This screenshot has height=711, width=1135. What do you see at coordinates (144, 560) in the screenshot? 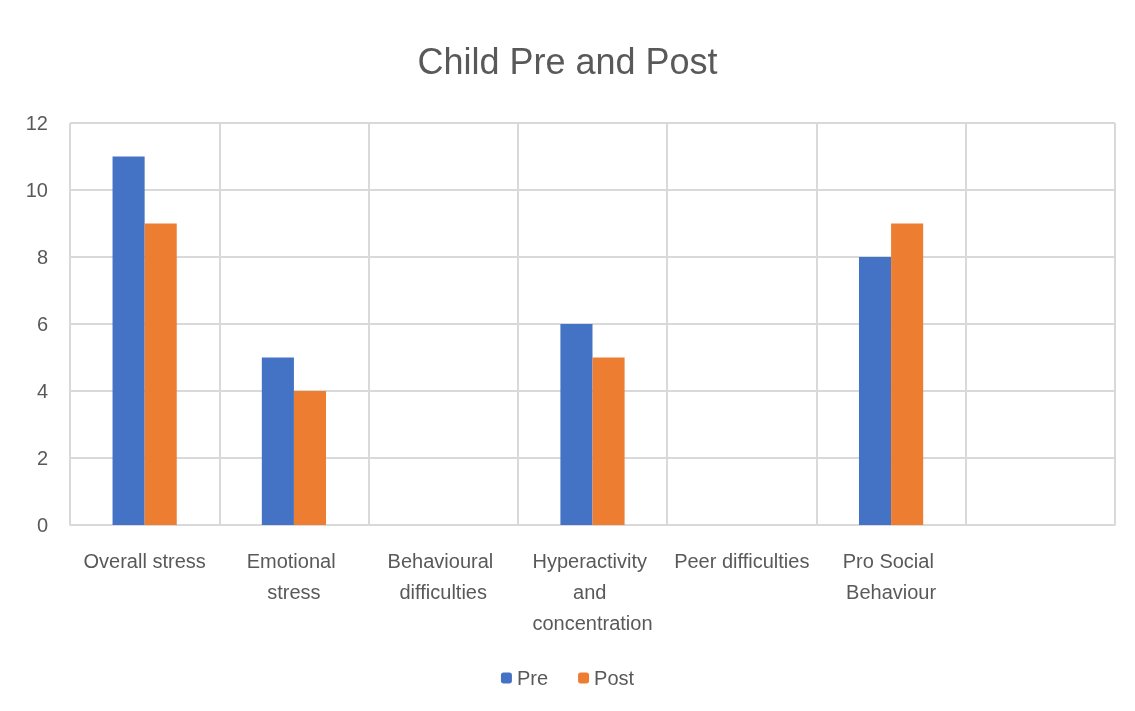
I see `x-tick-label: Overall stress` at bounding box center [144, 560].